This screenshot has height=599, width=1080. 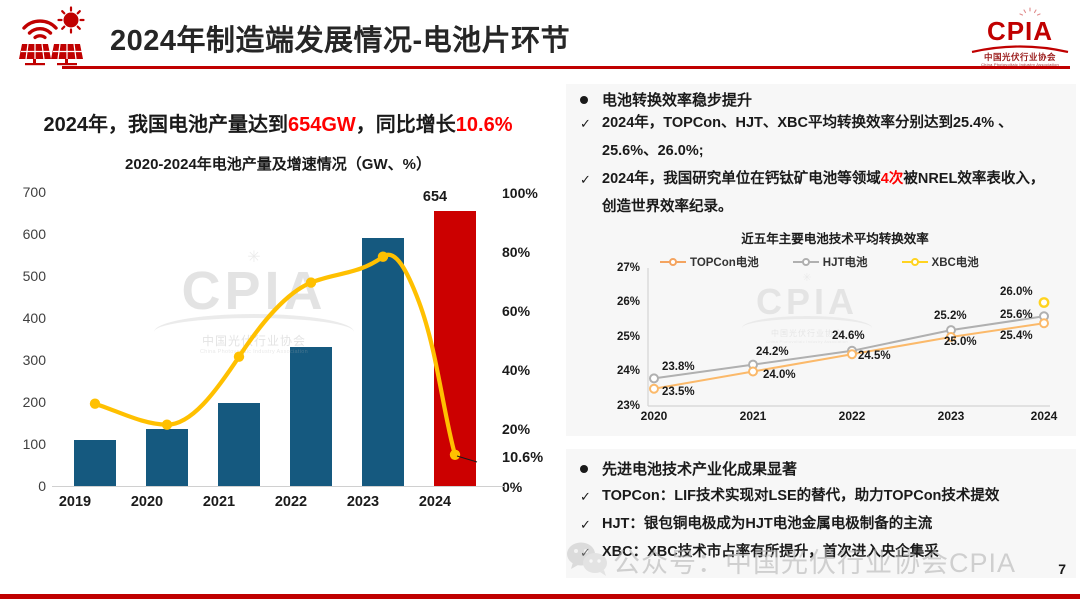 I want to click on bar-2019, so click(x=95, y=462).